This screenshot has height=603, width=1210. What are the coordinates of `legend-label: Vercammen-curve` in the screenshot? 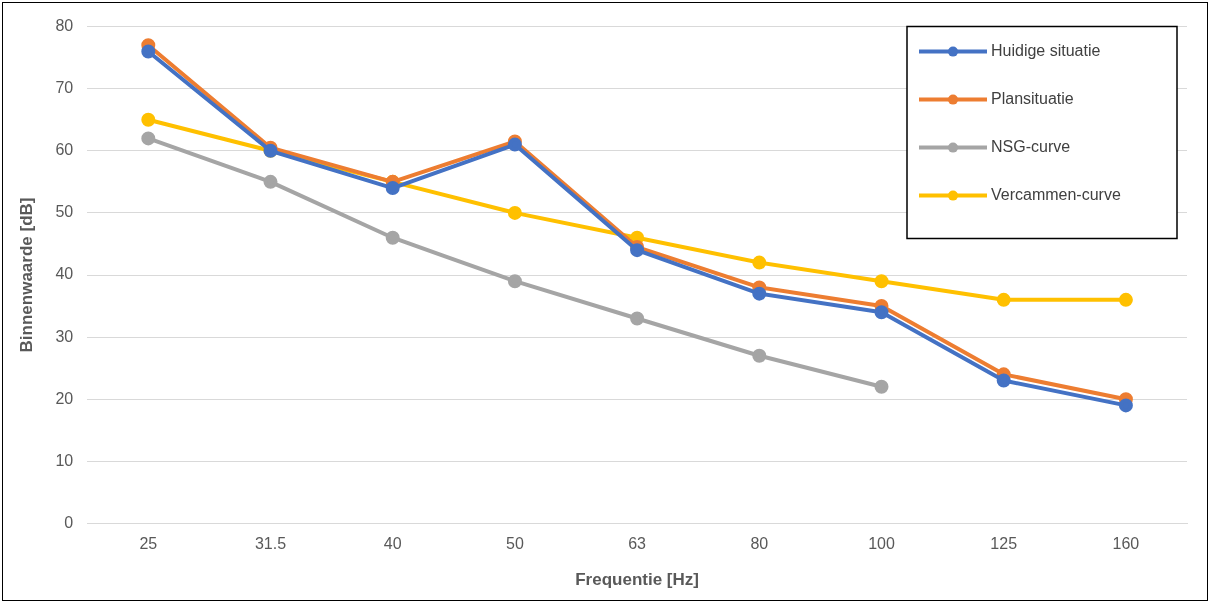 It's located at (1056, 195).